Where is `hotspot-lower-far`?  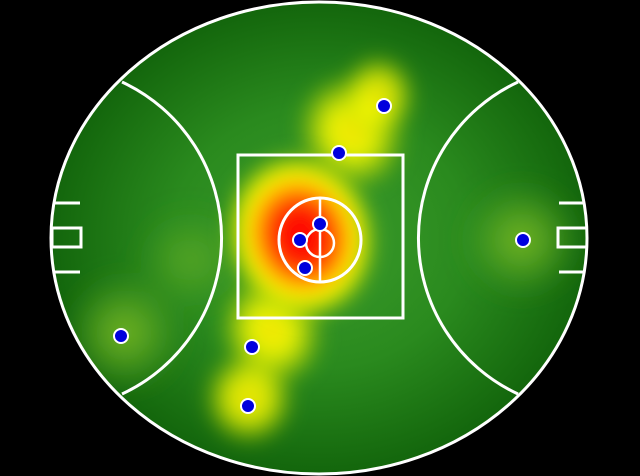
hotspot-lower-far is located at coordinates (249, 398).